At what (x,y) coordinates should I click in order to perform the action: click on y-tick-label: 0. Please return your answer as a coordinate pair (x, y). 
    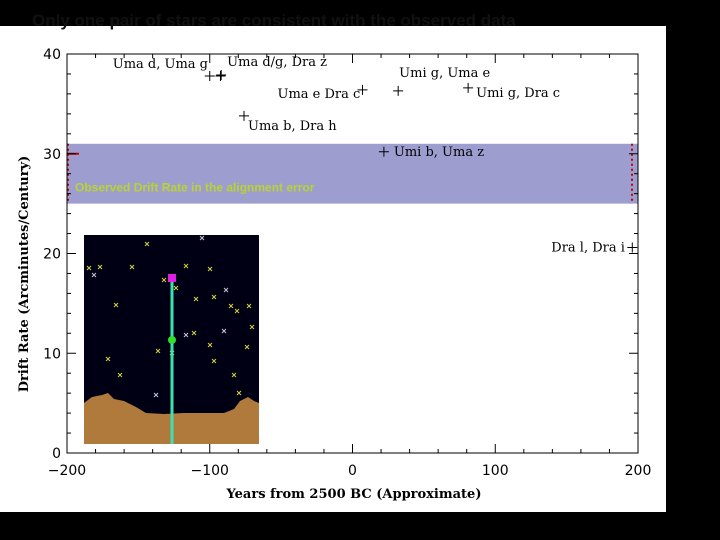
    Looking at the image, I should click on (56, 454).